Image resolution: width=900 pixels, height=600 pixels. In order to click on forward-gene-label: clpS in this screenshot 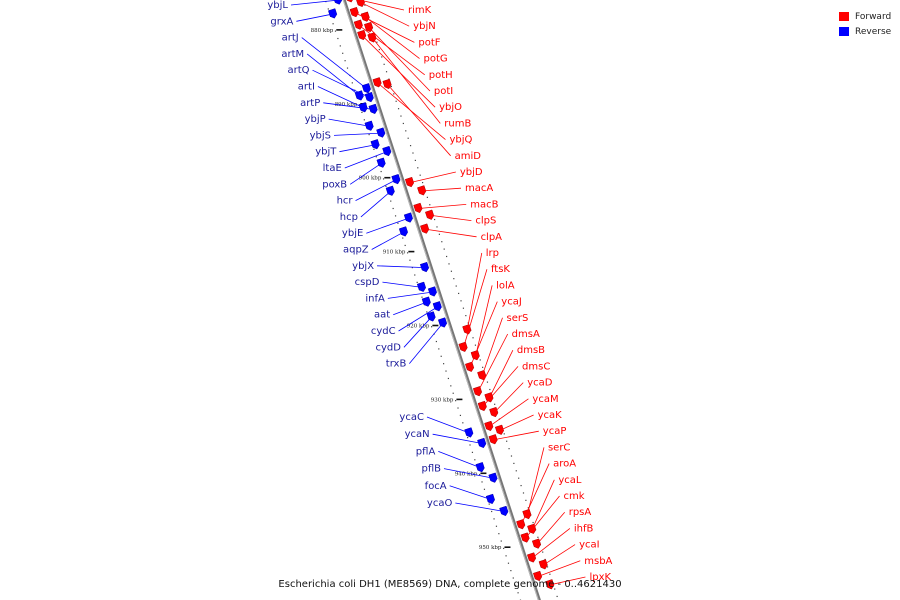, I will do `click(485, 221)`.